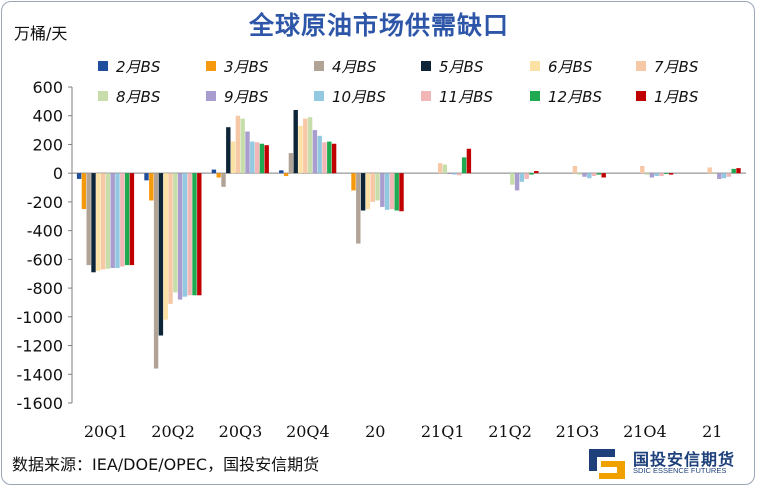 The image size is (758, 488). I want to click on x-tick-label: 21O3, so click(578, 431).